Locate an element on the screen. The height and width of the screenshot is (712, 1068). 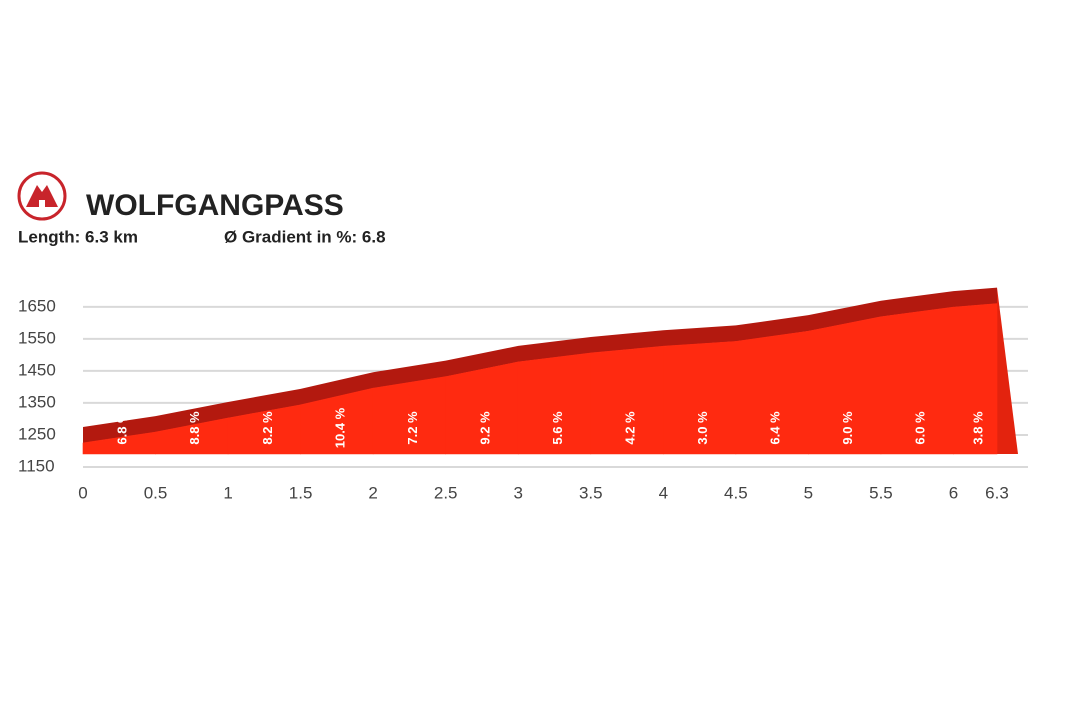
gradient-label: 9.0 % is located at coordinates (847, 428).